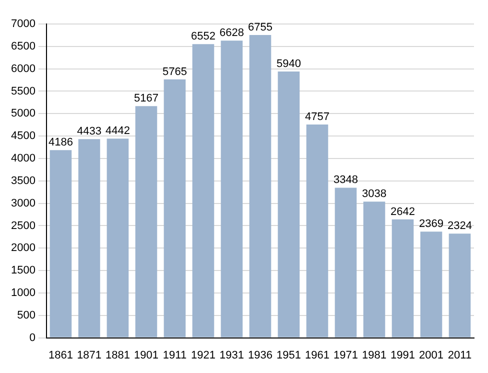  I want to click on y-tick-label: 0, so click(32, 338).